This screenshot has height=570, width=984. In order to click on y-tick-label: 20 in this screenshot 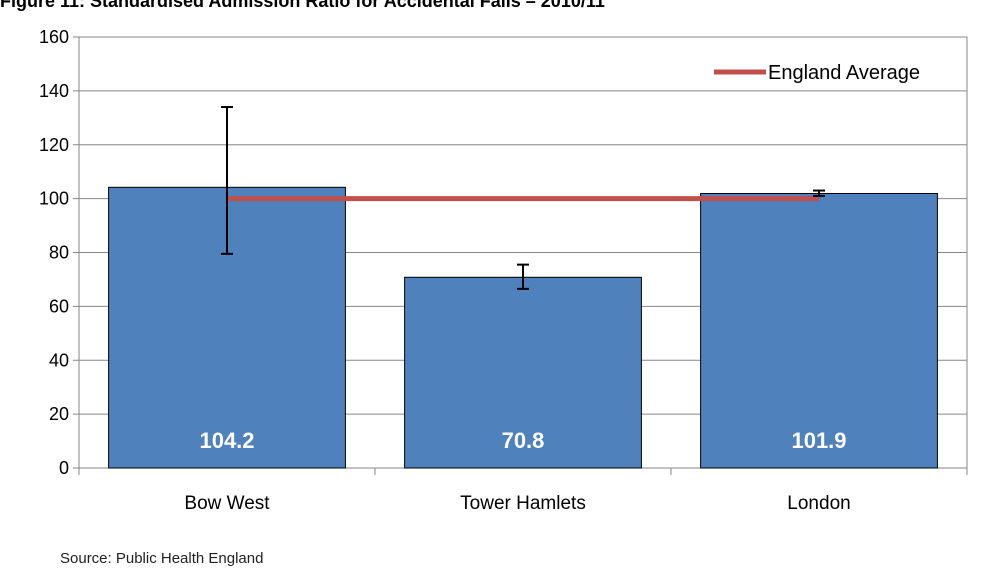, I will do `click(59, 414)`.